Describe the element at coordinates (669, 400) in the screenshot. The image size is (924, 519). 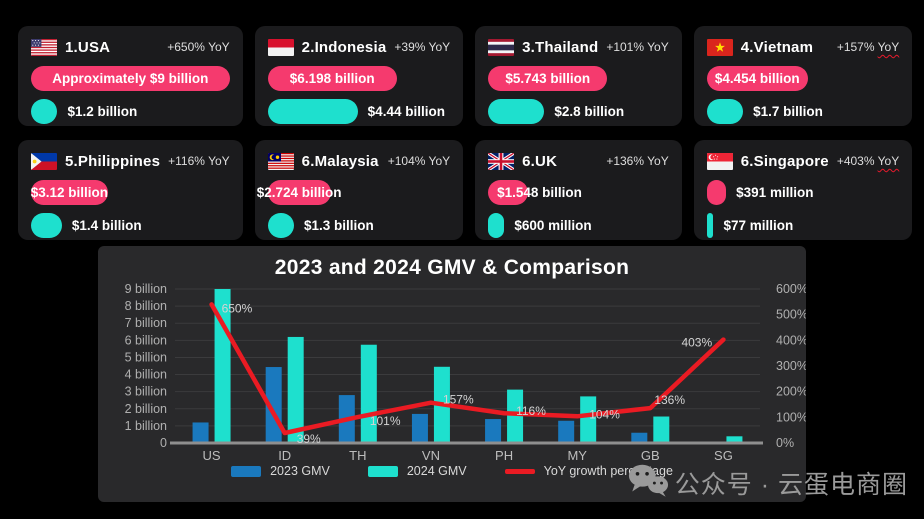
I see `svg-text: 136%` at that location.